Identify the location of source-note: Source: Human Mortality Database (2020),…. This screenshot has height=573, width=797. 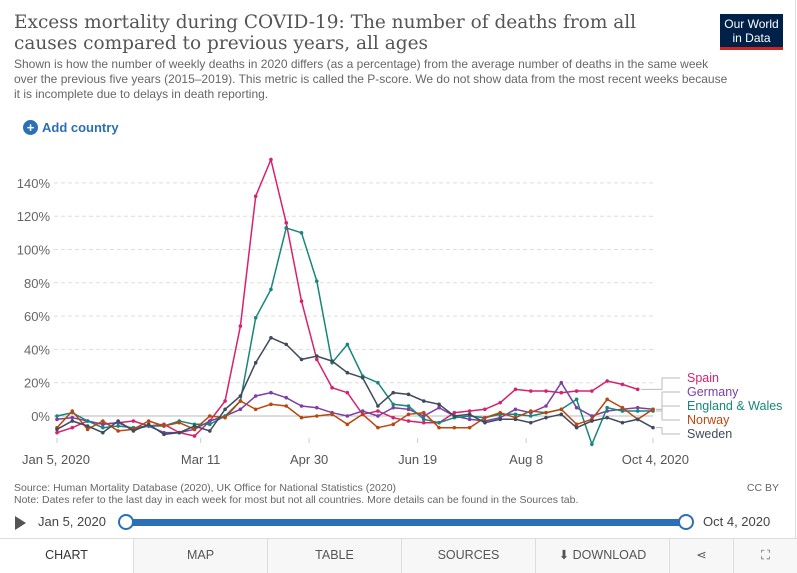
(296, 494).